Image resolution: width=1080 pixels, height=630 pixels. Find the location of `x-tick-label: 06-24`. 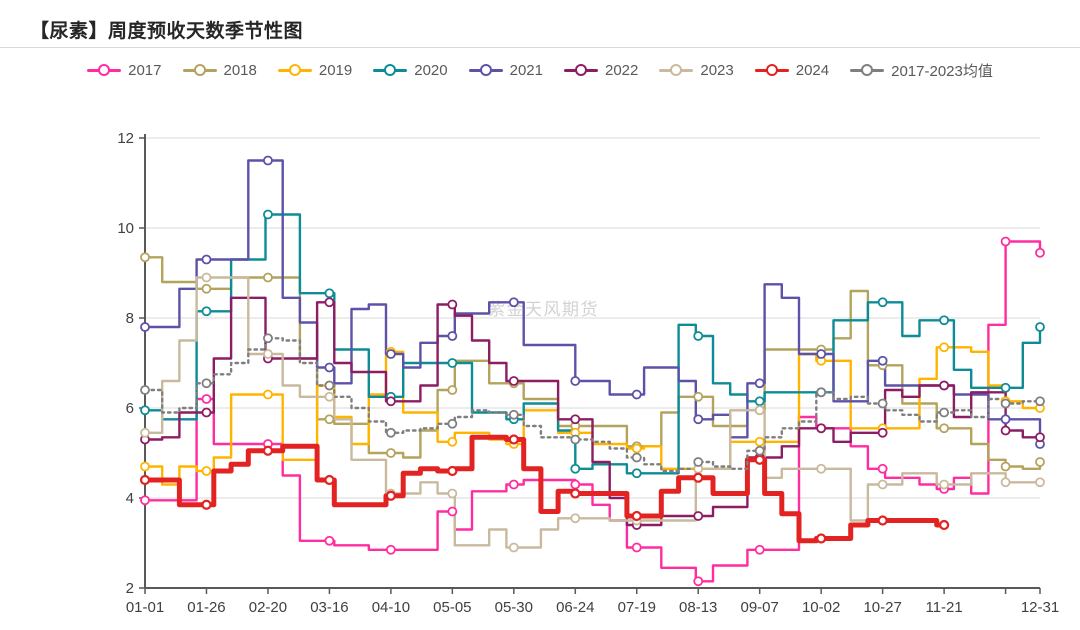

x-tick-label: 06-24 is located at coordinates (575, 607).